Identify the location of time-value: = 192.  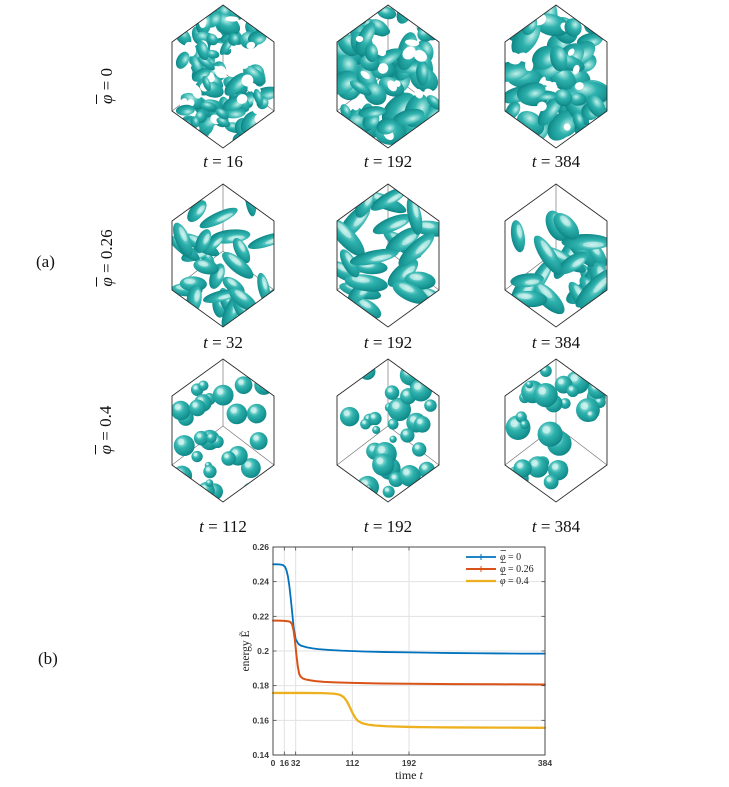
(390, 342).